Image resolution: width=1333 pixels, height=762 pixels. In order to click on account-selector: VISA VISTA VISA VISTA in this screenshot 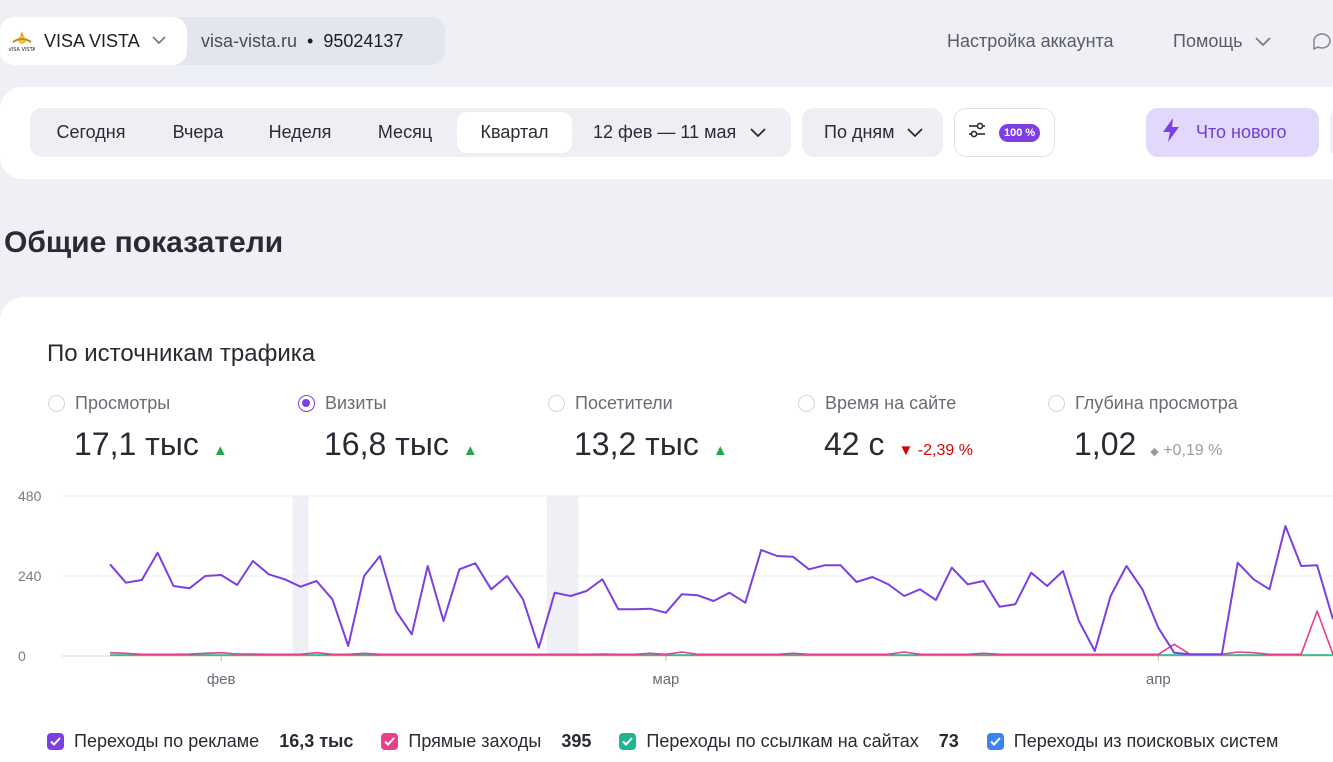, I will do `click(93, 41)`.